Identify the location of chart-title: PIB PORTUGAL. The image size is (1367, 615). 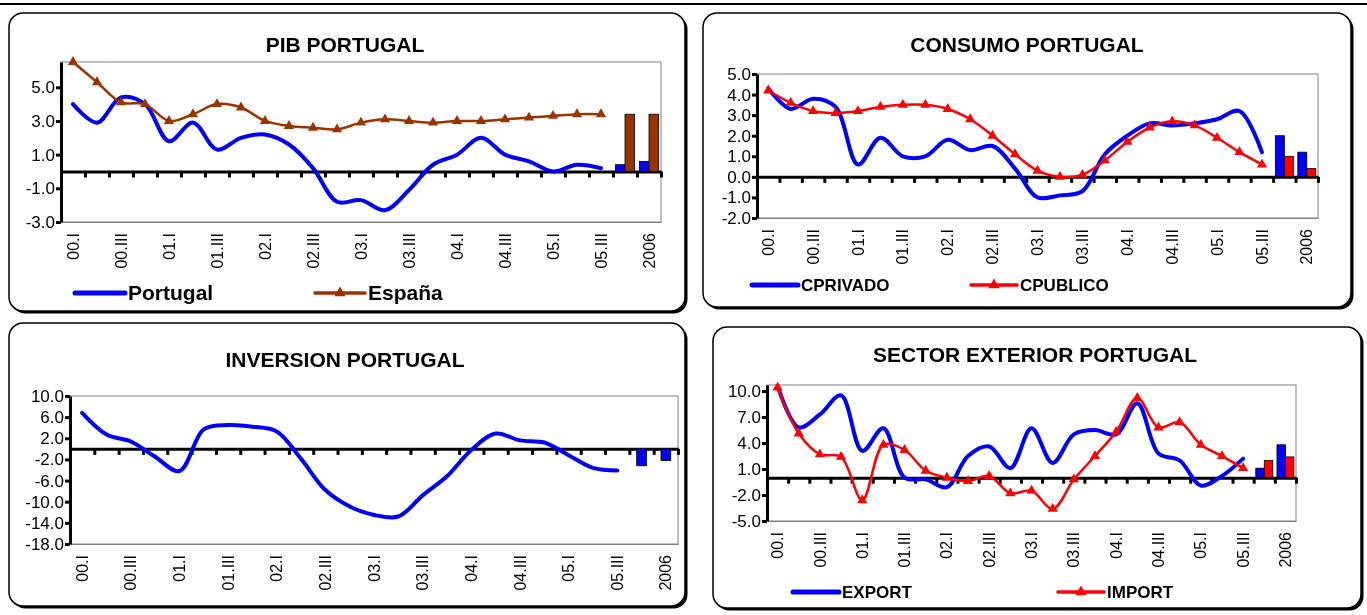
(345, 45).